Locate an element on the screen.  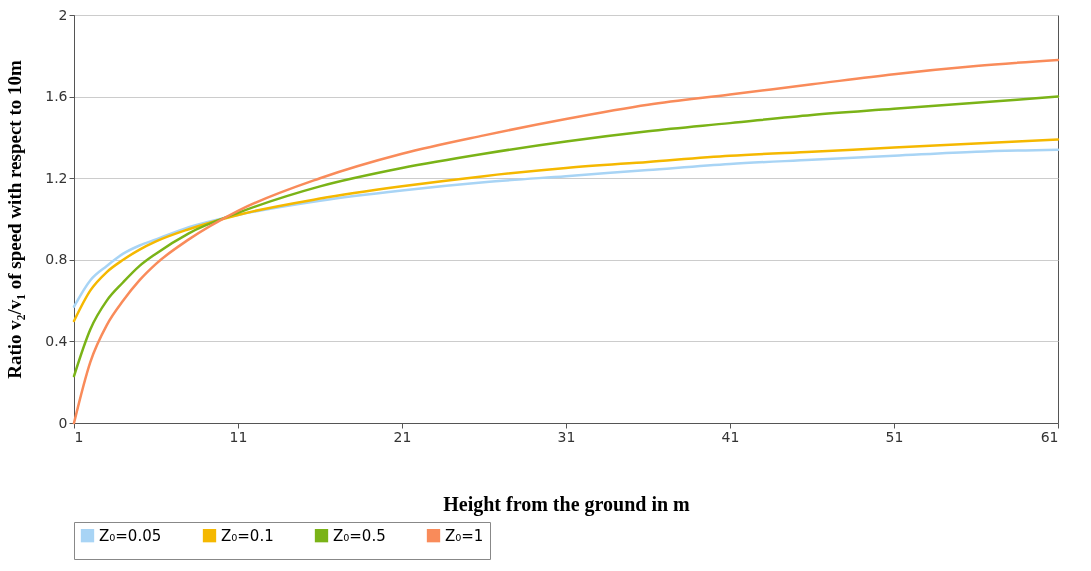
legend-label: Z₀=0.5 is located at coordinates (359, 535).